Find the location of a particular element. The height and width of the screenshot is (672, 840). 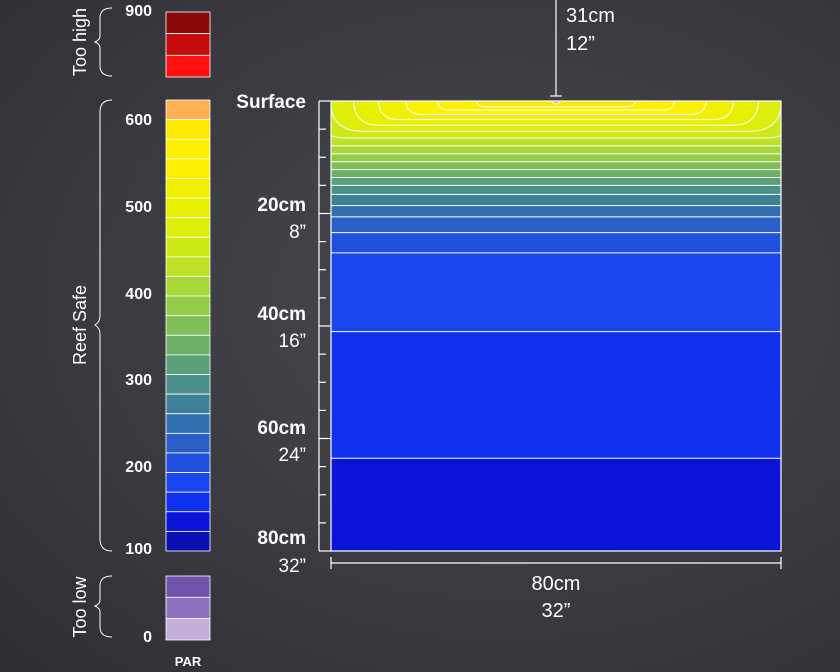

par-tick-400: 400 is located at coordinates (138, 294).